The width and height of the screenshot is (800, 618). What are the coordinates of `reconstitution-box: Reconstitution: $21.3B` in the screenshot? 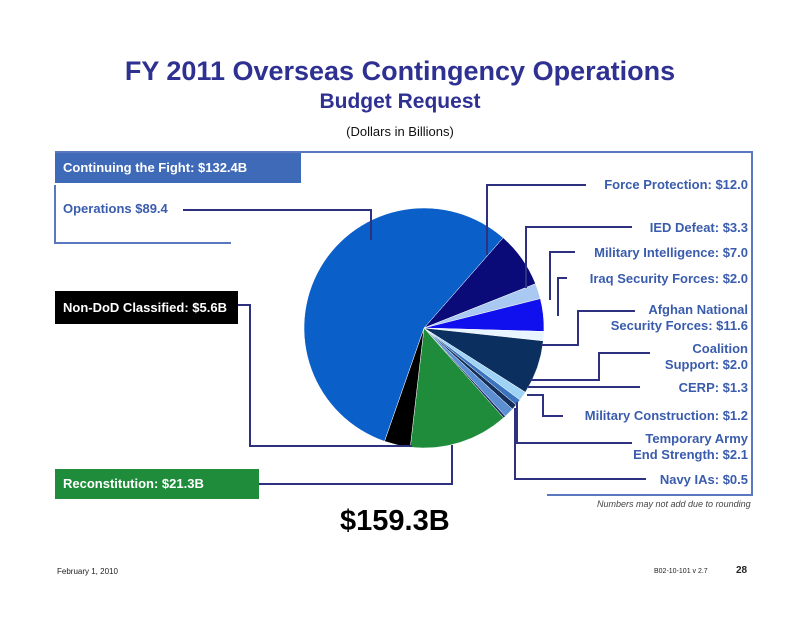 It's located at (157, 484).